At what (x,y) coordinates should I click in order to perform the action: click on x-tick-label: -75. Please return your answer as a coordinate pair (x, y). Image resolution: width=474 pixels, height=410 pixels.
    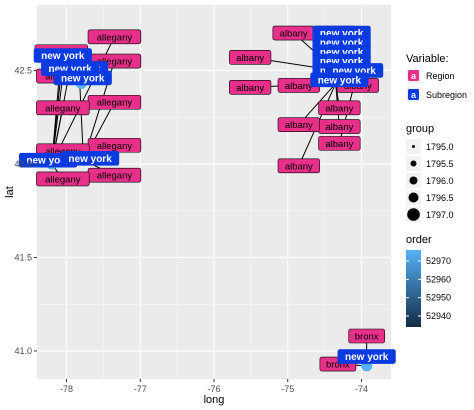
    Looking at the image, I should click on (287, 389).